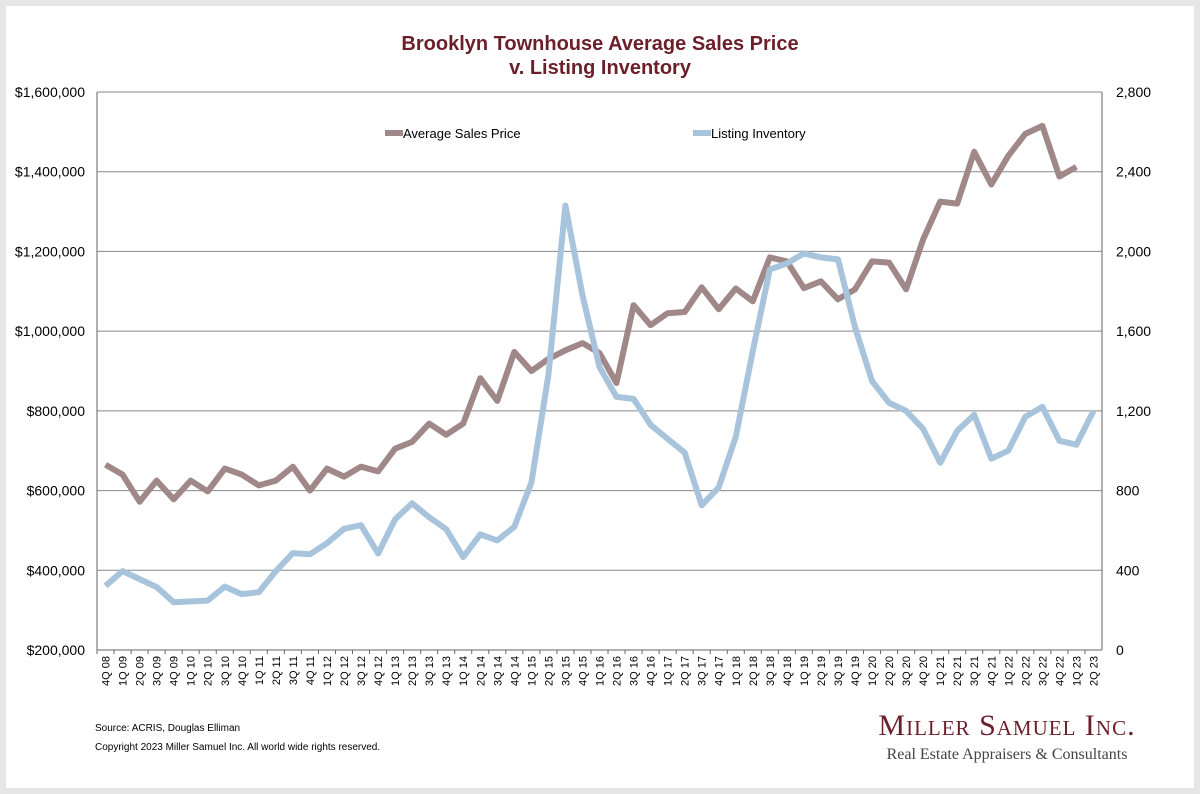 The width and height of the screenshot is (1200, 794). Describe the element at coordinates (294, 670) in the screenshot. I see `x-tick-label: 3Q 11` at that location.